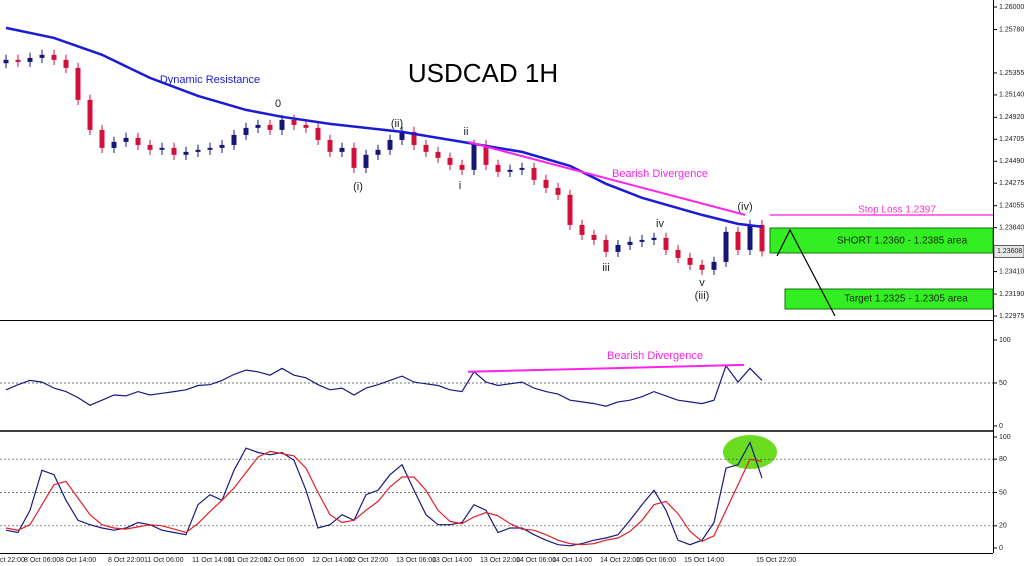 The height and width of the screenshot is (566, 1024). What do you see at coordinates (332, 560) in the screenshot?
I see `x-tick-label: 12 Oct 14:00` at bounding box center [332, 560].